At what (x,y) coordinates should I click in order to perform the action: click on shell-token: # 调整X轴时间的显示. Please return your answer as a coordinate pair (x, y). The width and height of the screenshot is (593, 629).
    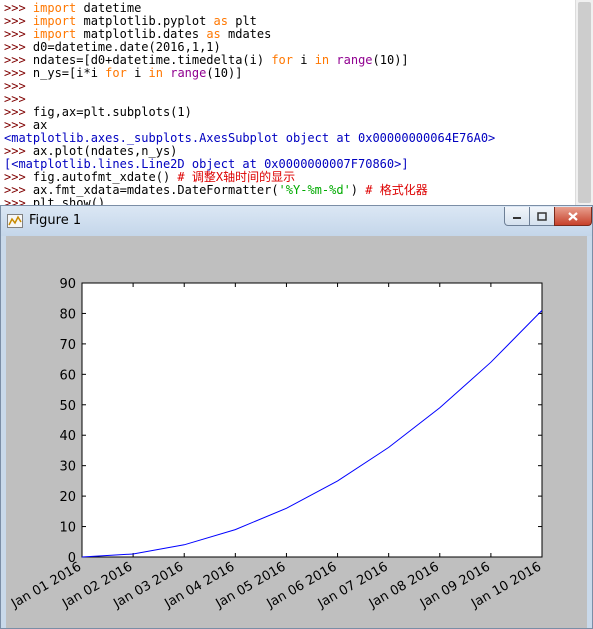
    Looking at the image, I should click on (236, 177).